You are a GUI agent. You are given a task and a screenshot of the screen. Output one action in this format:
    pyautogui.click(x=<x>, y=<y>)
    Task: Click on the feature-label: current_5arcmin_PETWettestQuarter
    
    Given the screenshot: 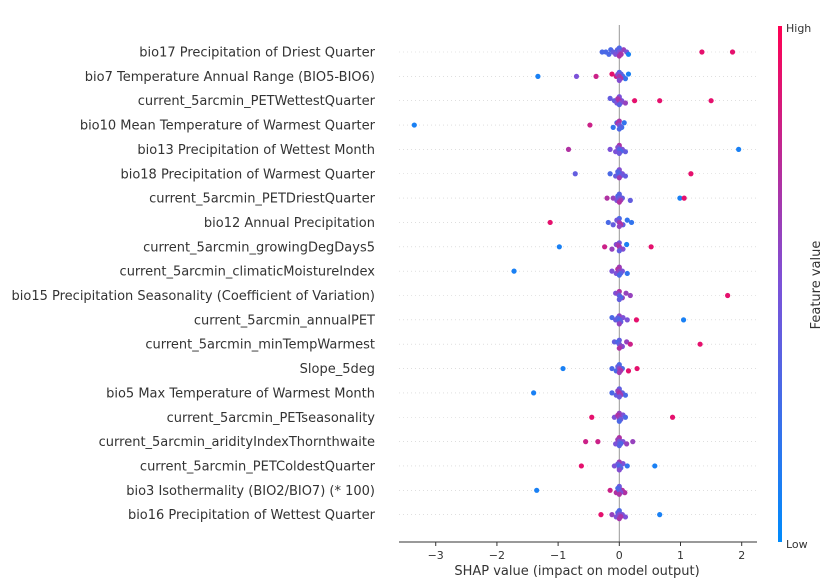 What is the action you would take?
    pyautogui.click(x=257, y=101)
    